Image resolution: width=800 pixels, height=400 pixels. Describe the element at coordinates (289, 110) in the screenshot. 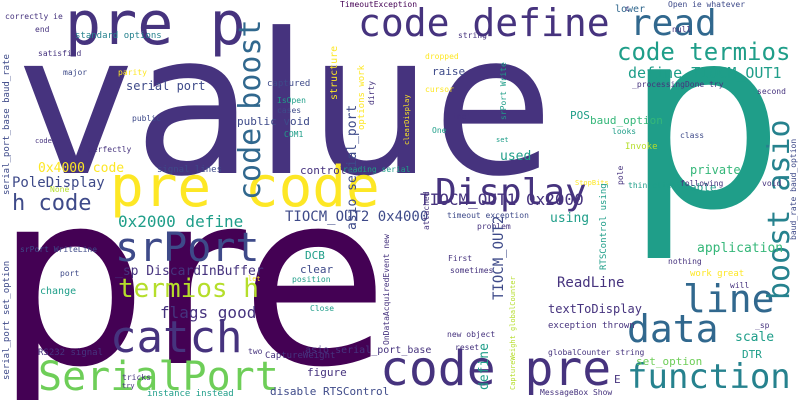

I see `word-cases: cases` at that location.